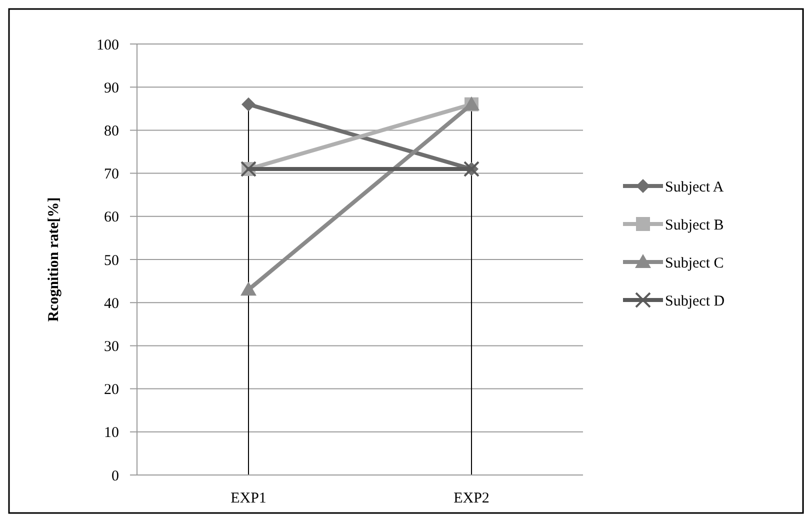  I want to click on legend-label: Subject B, so click(694, 225).